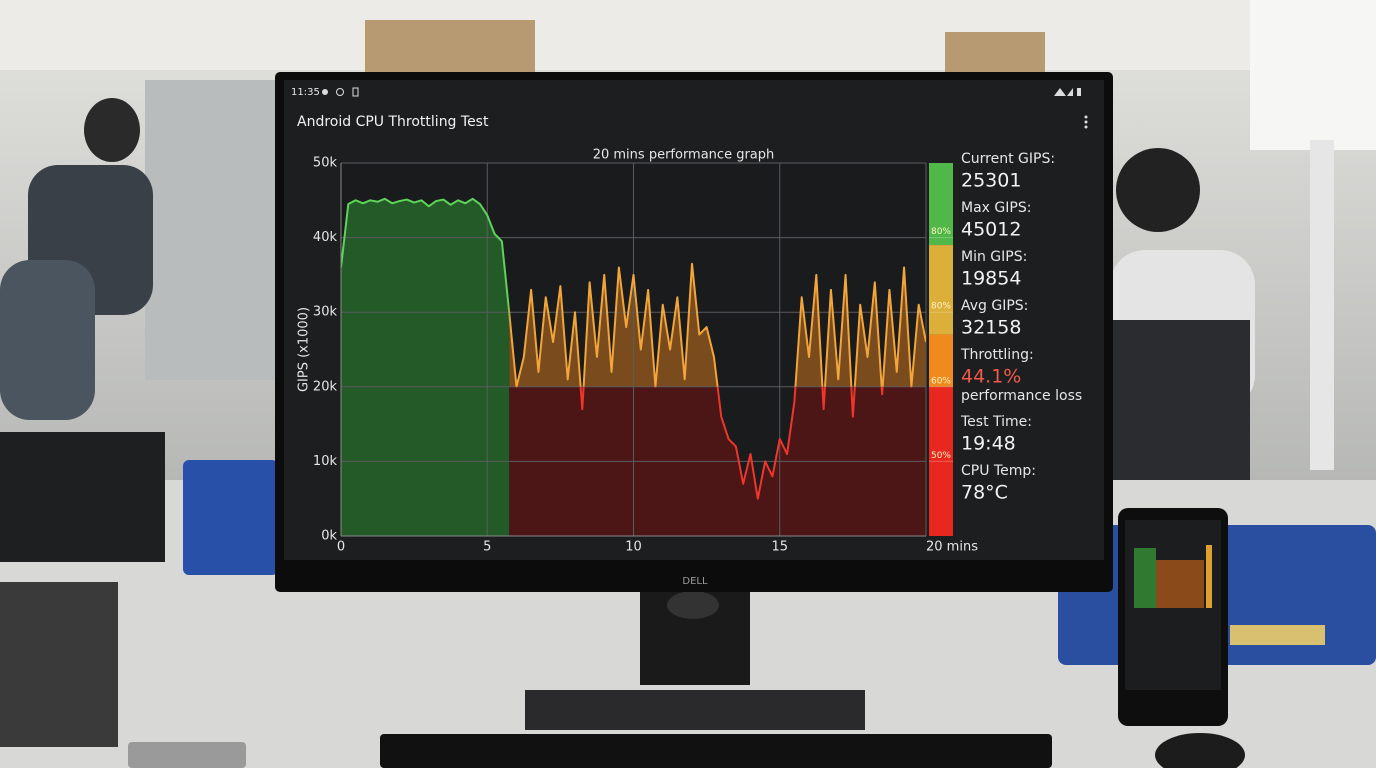 The width and height of the screenshot is (1376, 768). What do you see at coordinates (941, 456) in the screenshot?
I see `scale-label: 50%` at bounding box center [941, 456].